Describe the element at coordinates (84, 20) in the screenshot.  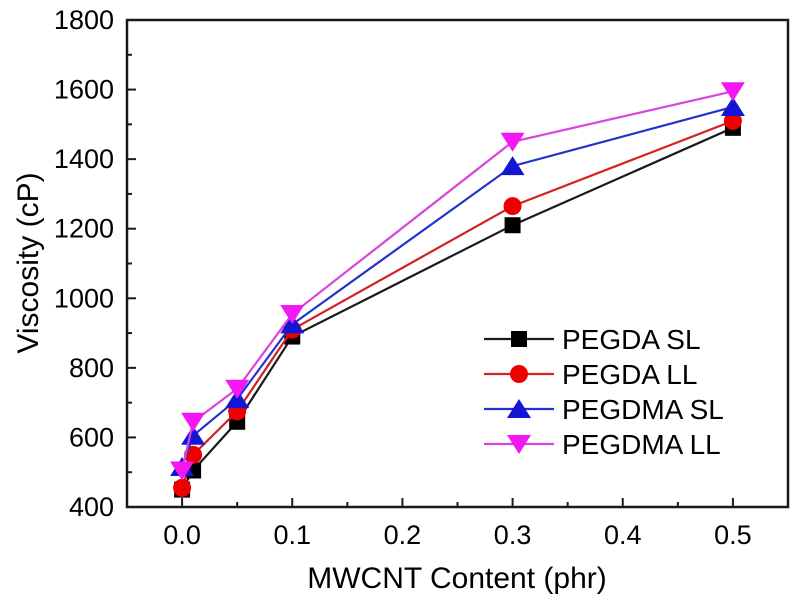
I see `y-tick-label: 1800` at that location.